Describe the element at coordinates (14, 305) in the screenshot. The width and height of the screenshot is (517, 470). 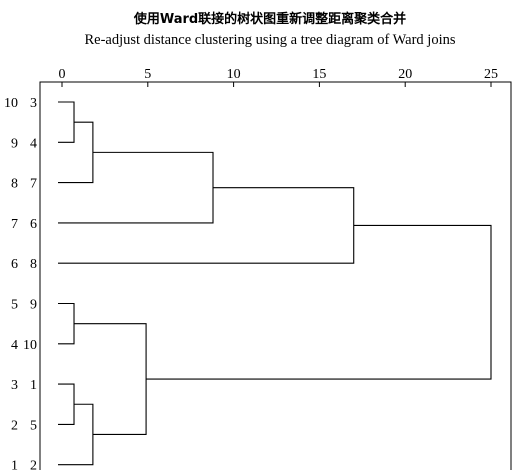
I see `leaf-order-label: 5` at that location.